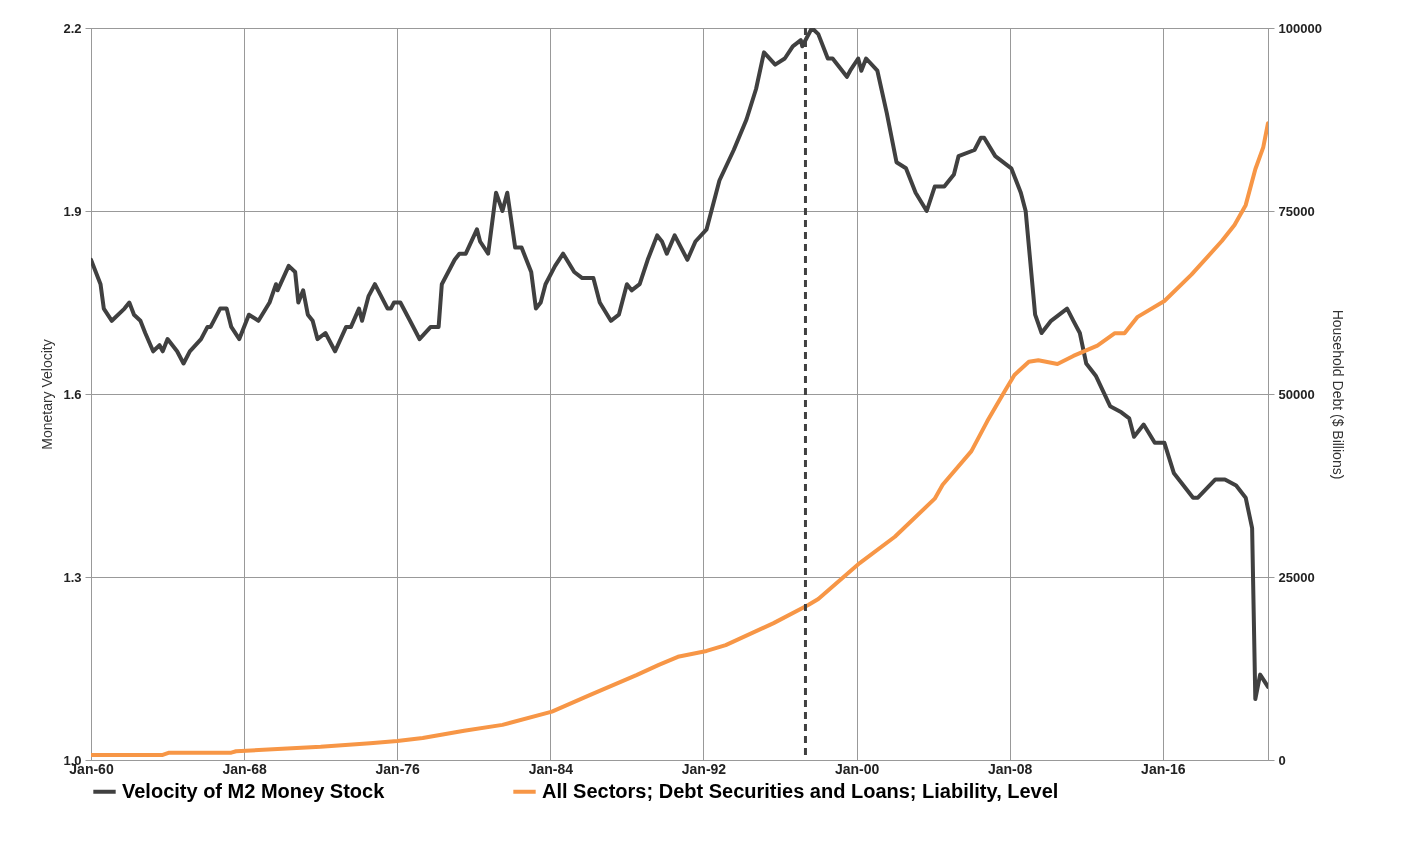 The height and width of the screenshot is (848, 1405). What do you see at coordinates (47, 394) in the screenshot?
I see `y-axis-title: Monetary Velocity` at bounding box center [47, 394].